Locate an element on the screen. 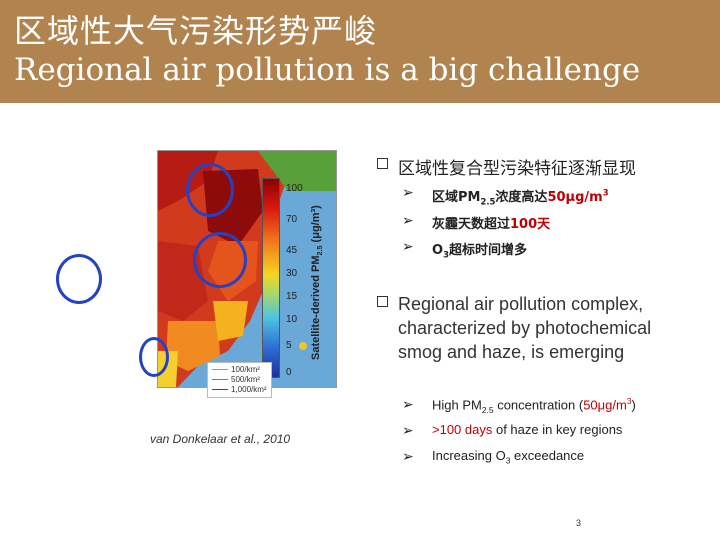 The height and width of the screenshot is (540, 720). en-item-pm25: High PM2.5 concentration (50μg/m3) is located at coordinates (534, 405).